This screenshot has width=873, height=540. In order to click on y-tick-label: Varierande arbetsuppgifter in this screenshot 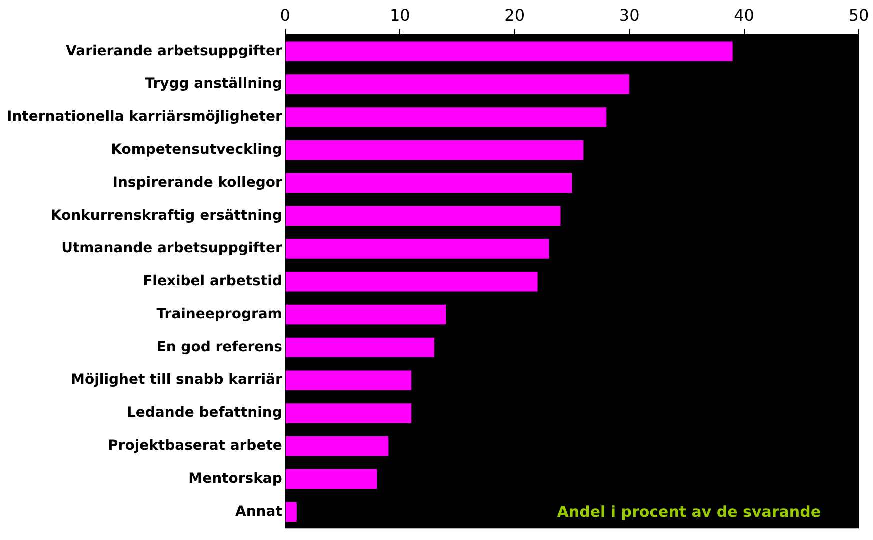, I will do `click(174, 51)`.